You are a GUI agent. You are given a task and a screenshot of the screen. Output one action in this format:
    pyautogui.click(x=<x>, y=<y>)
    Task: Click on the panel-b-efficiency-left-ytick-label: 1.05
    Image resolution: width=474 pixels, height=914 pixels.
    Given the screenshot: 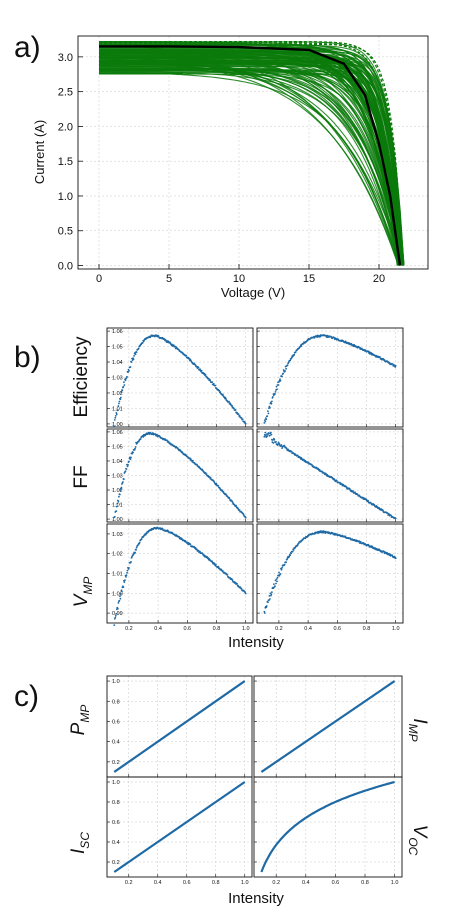 What is the action you would take?
    pyautogui.click(x=117, y=348)
    